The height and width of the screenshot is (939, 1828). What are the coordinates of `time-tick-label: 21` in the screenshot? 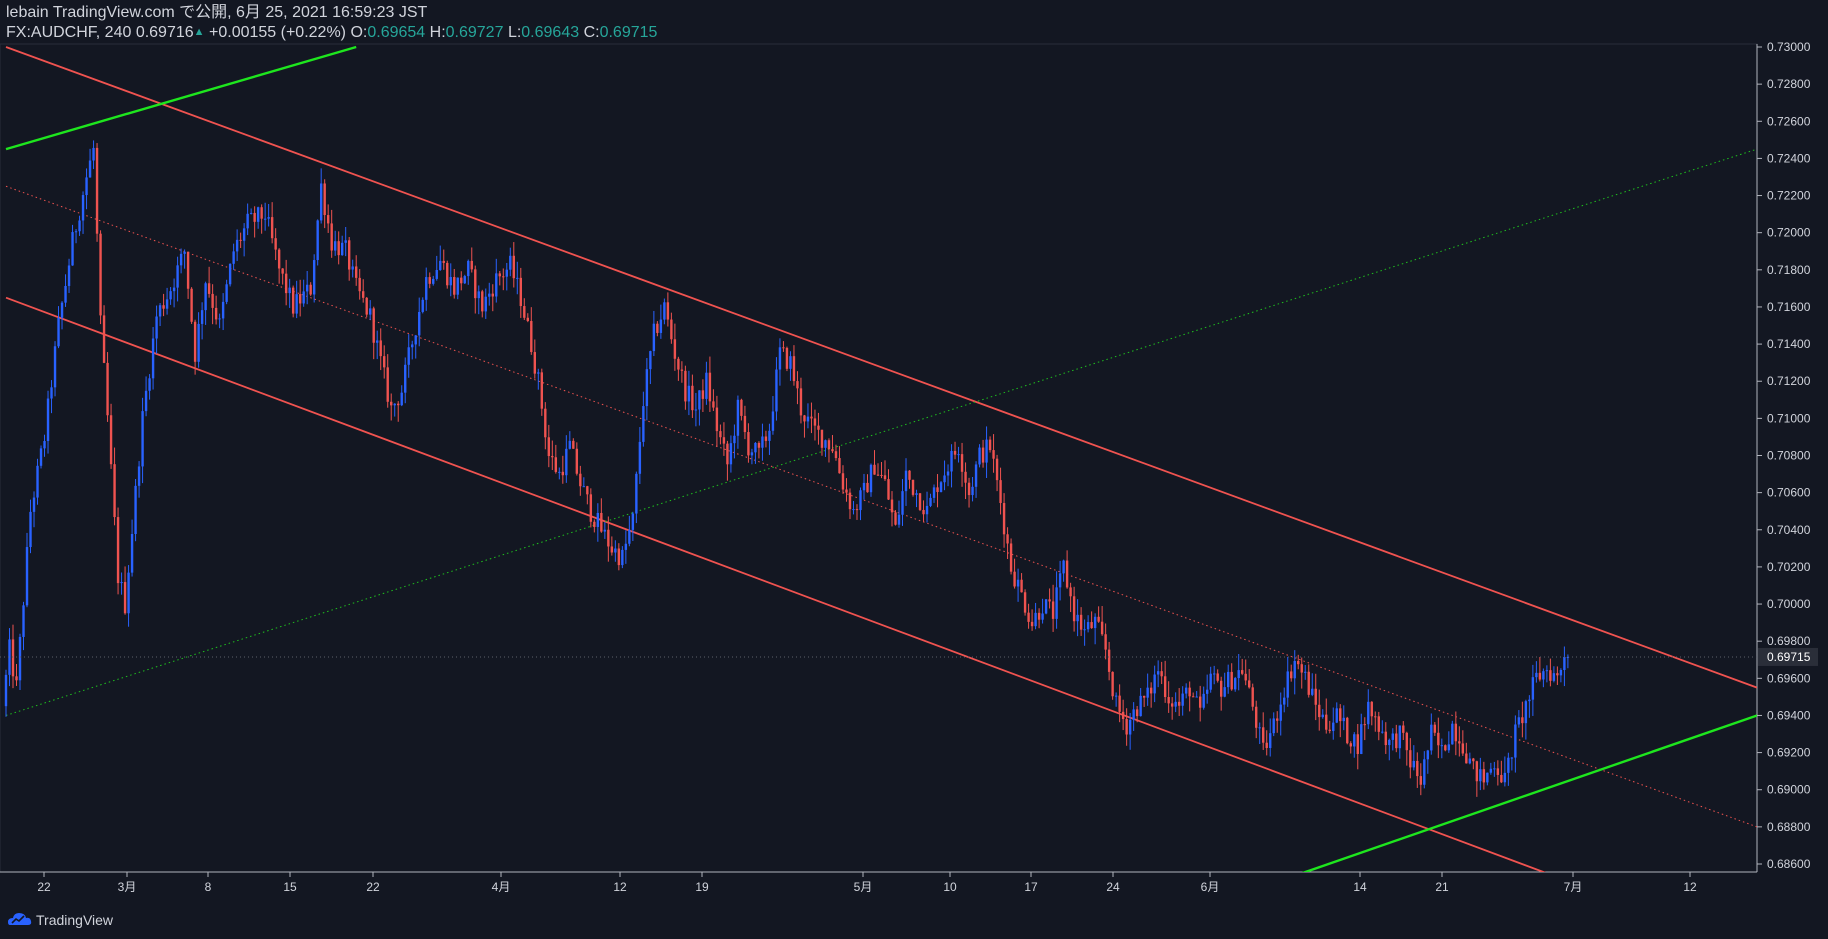 It's located at (1442, 887).